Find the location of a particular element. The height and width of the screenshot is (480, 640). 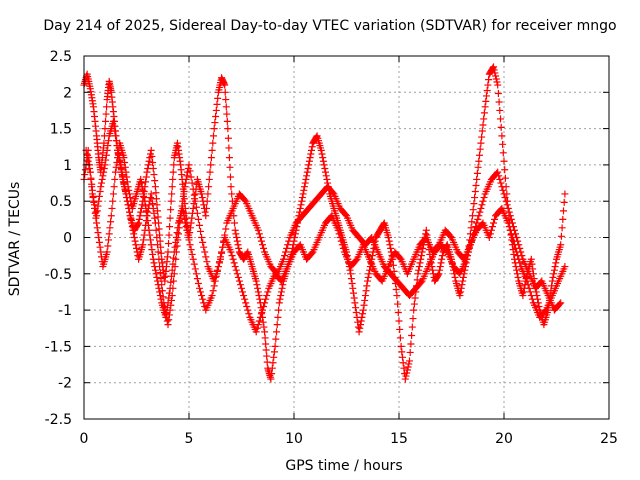

x-tick-label: 15 is located at coordinates (399, 439).